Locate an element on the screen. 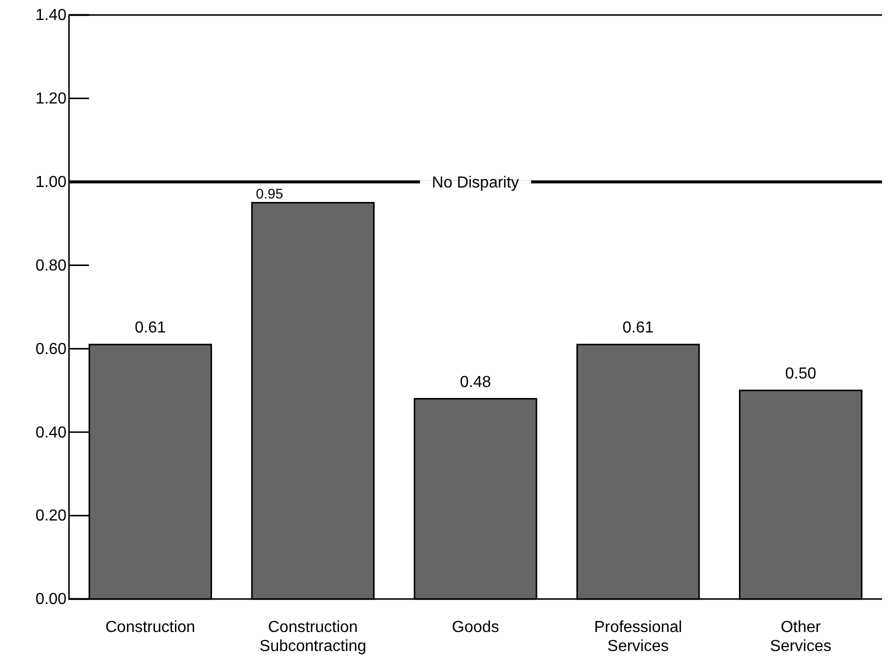 The height and width of the screenshot is (667, 896). x-tick-label: Construction Subcontracting is located at coordinates (313, 637).